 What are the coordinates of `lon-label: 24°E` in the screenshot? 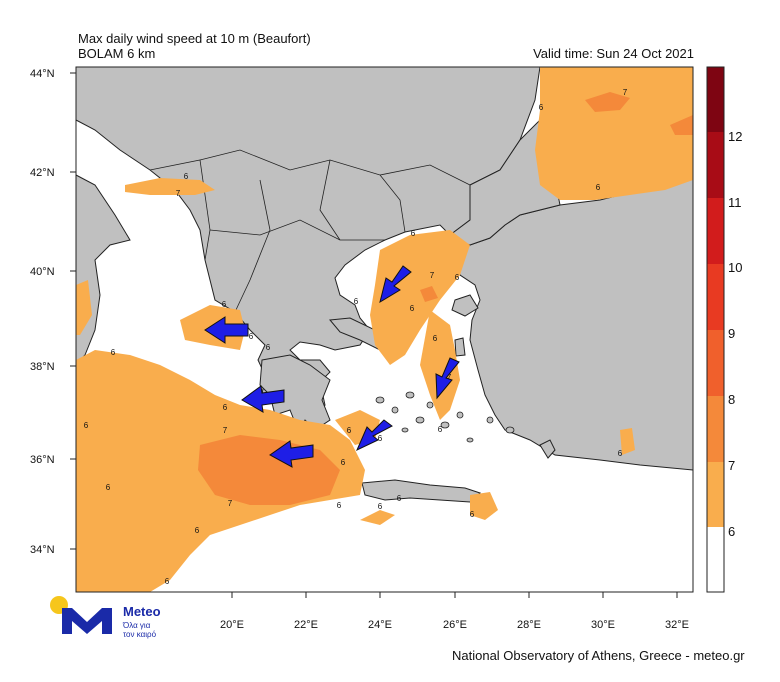 It's located at (380, 625).